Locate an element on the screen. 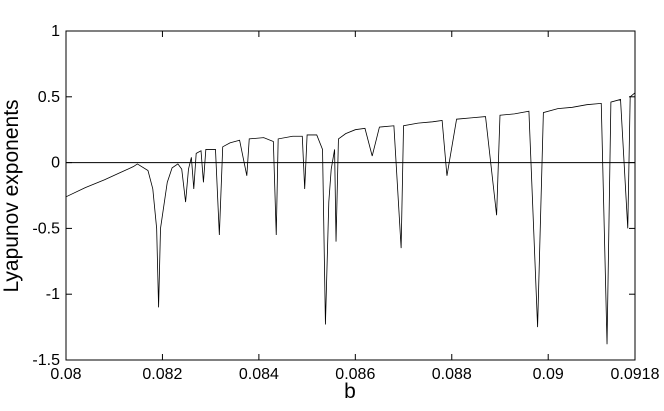  y-axis-label: Lyapunov exponents is located at coordinates (11, 195).